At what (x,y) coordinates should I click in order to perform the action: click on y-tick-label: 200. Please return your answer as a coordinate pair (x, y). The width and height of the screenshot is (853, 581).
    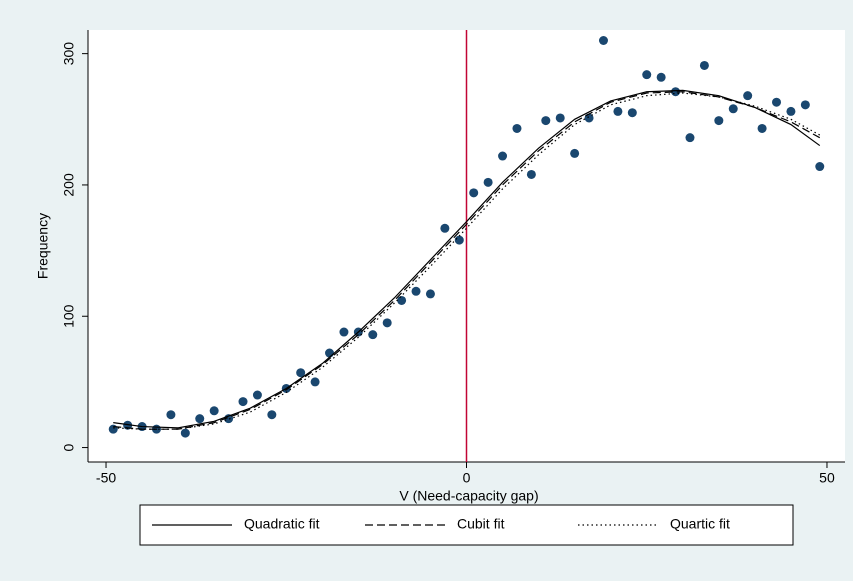
    Looking at the image, I should click on (69, 185).